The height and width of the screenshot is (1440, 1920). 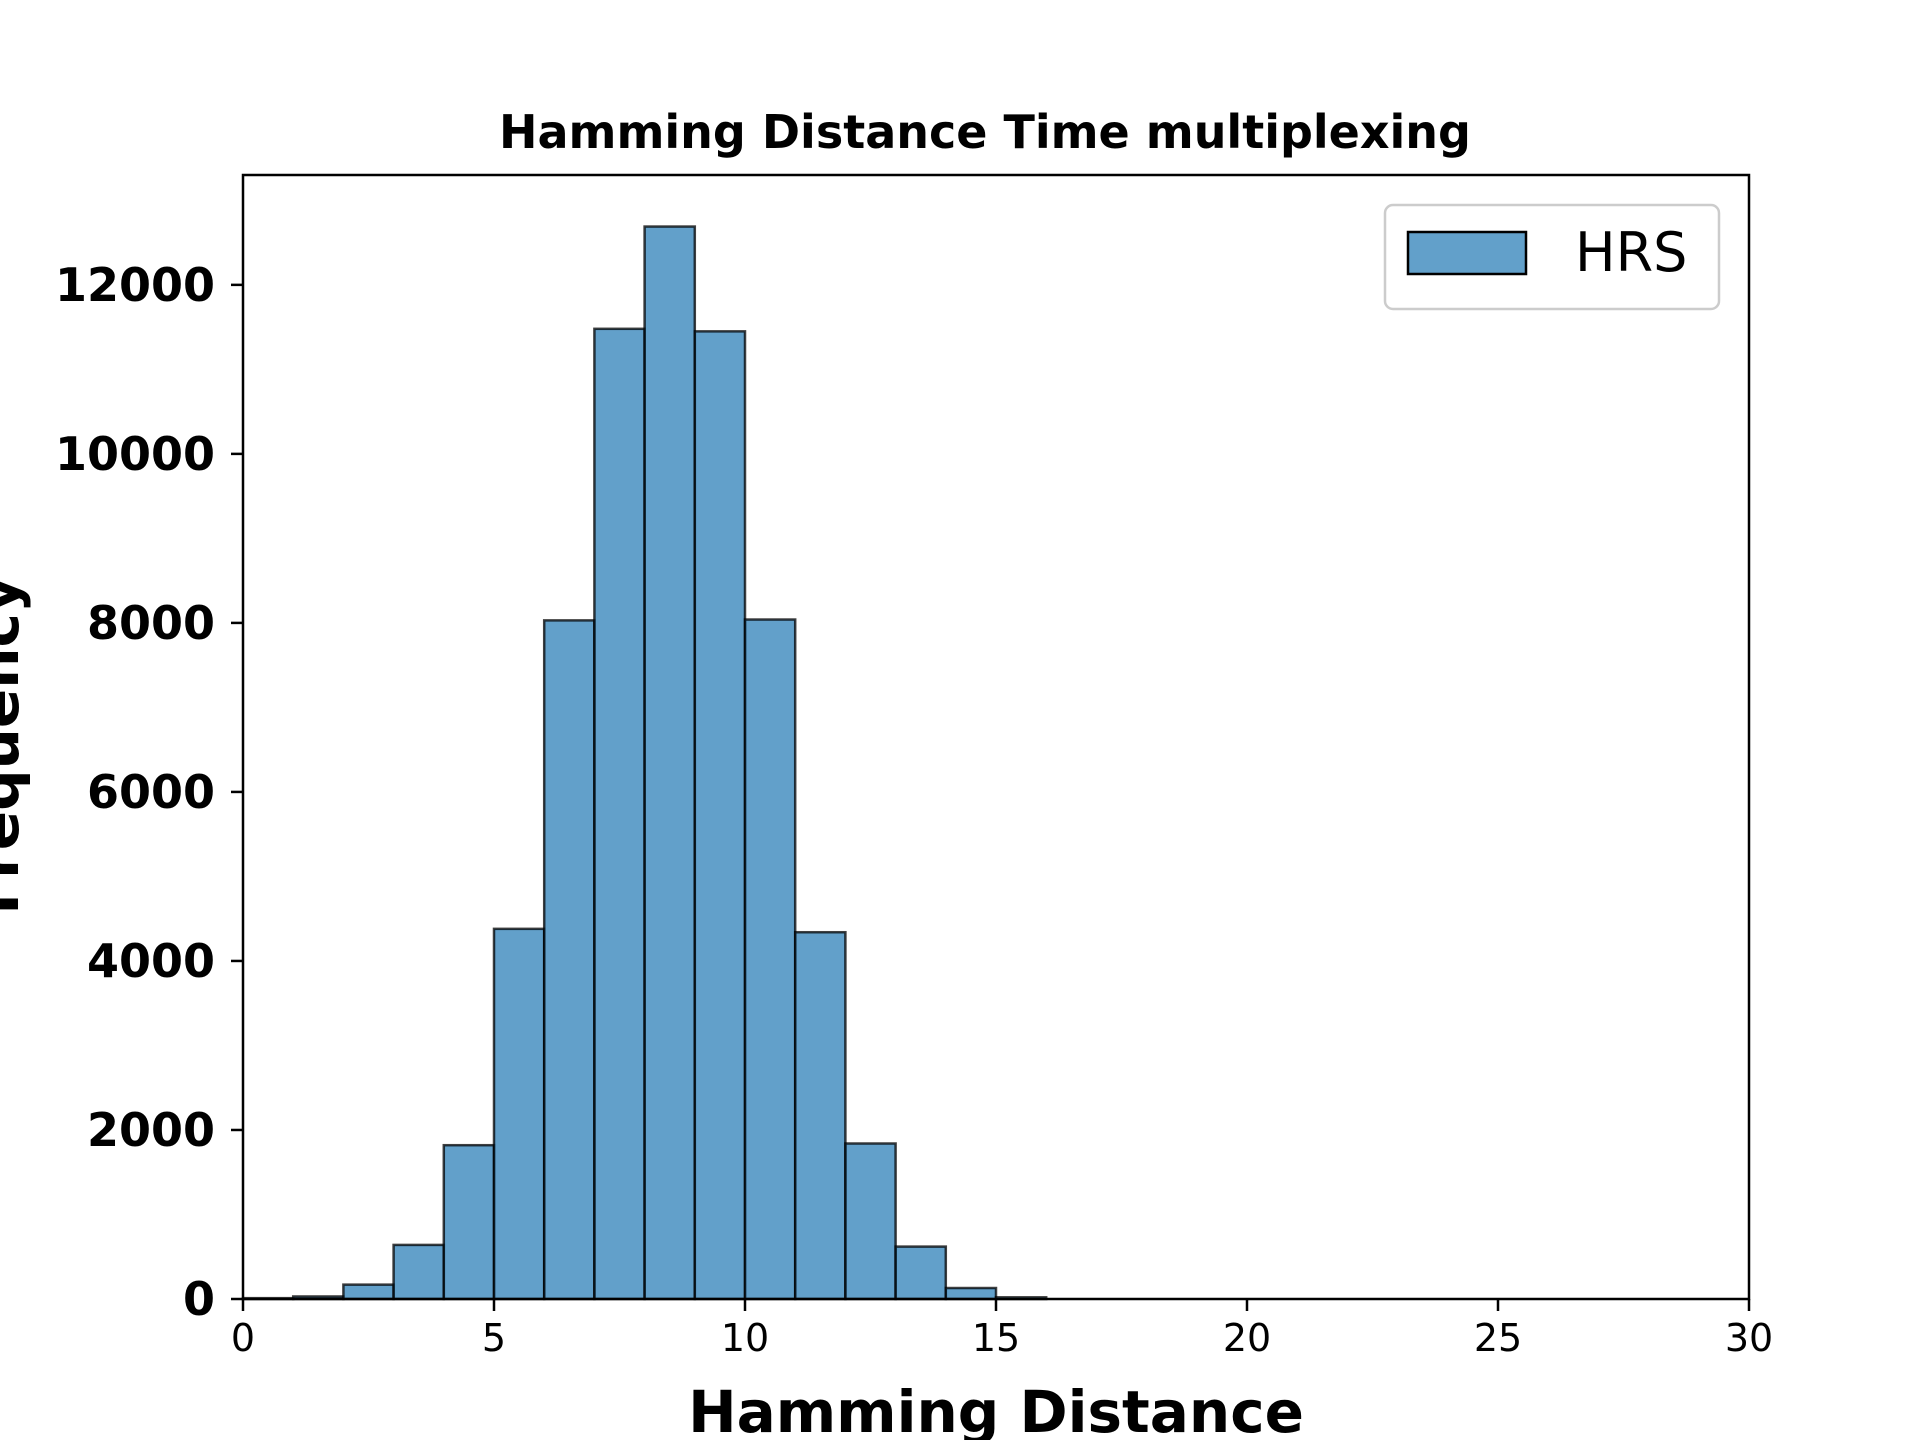 What do you see at coordinates (1749, 1338) in the screenshot?
I see `x-tick-label: 30` at bounding box center [1749, 1338].